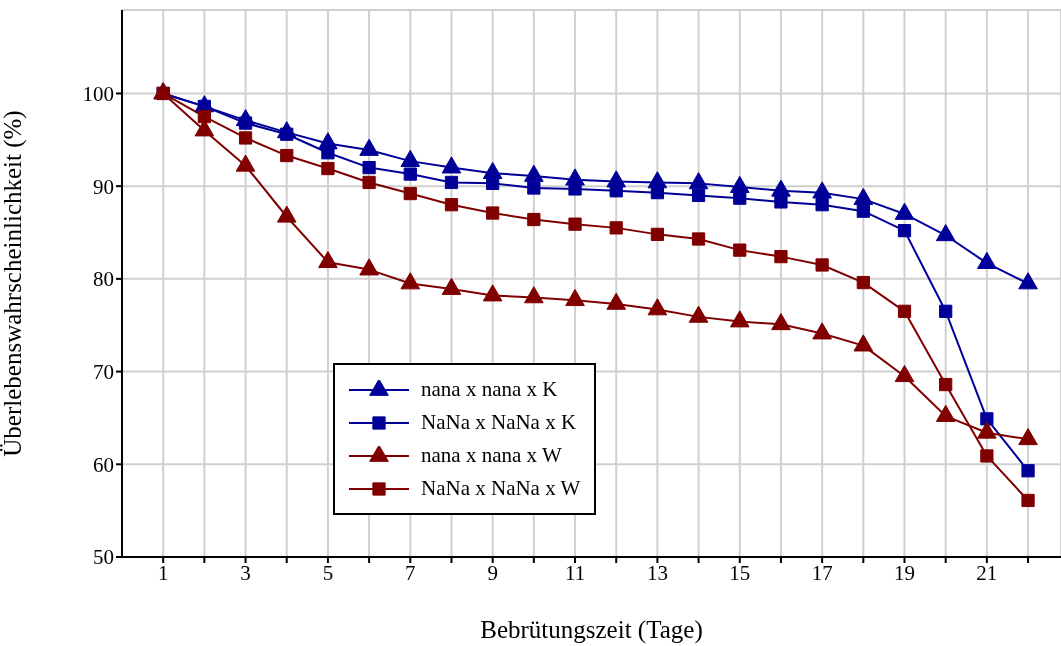 The width and height of the screenshot is (1061, 646). I want to click on x-tick-label: 3, so click(245, 572).